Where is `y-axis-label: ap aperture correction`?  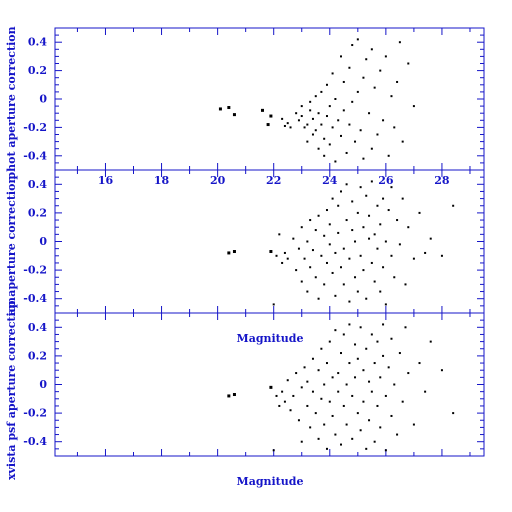
y-axis-label: ap aperture correction is located at coordinates (11, 246).